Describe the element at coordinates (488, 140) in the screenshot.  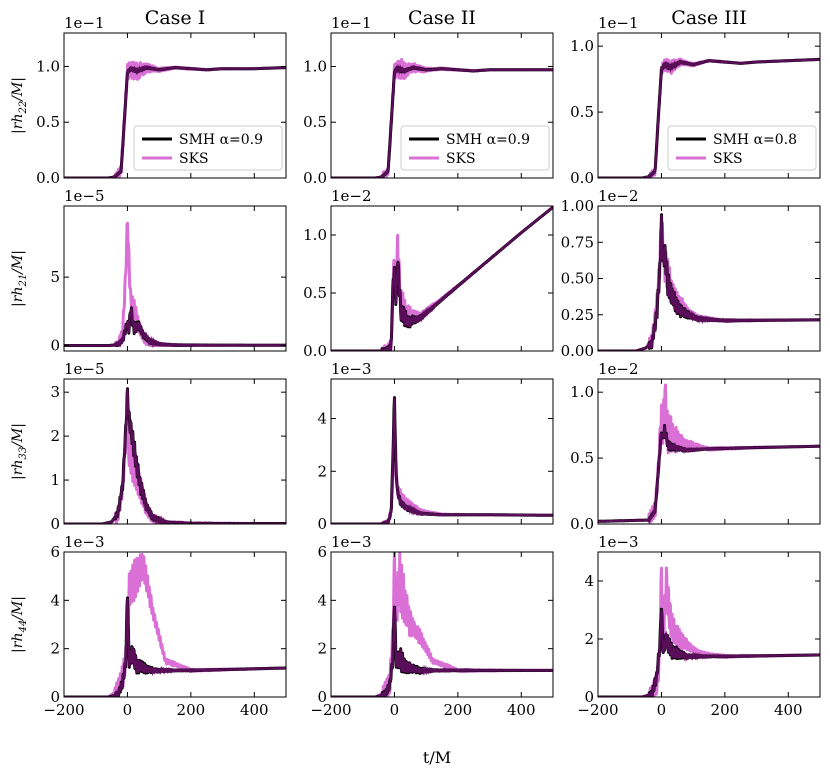
I see `legend-label-smh-r1c2: SMH α=0.9` at that location.